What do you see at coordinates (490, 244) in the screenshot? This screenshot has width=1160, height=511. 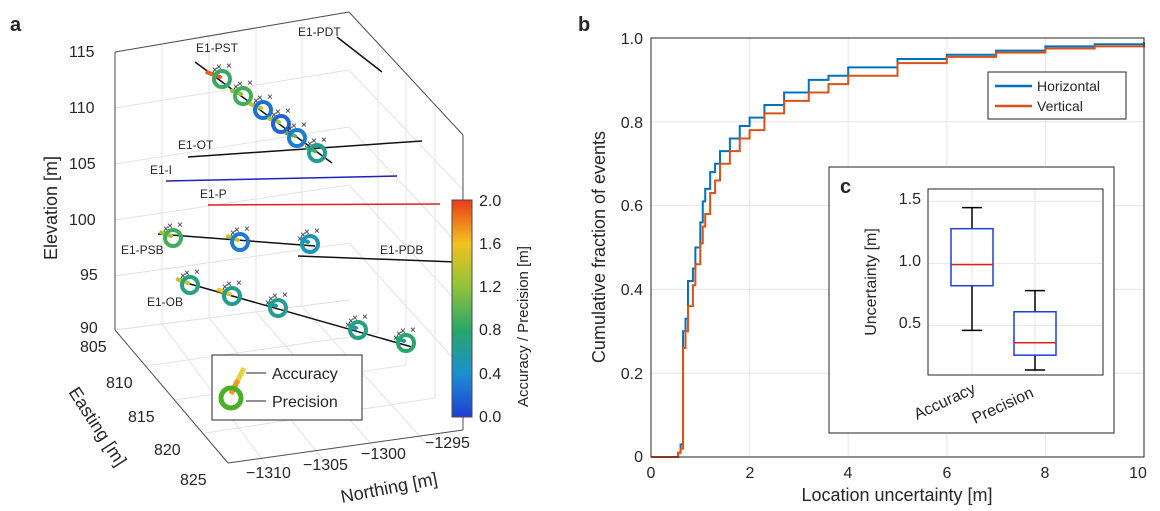 I see `colorbar-tick-label: 1.6` at bounding box center [490, 244].